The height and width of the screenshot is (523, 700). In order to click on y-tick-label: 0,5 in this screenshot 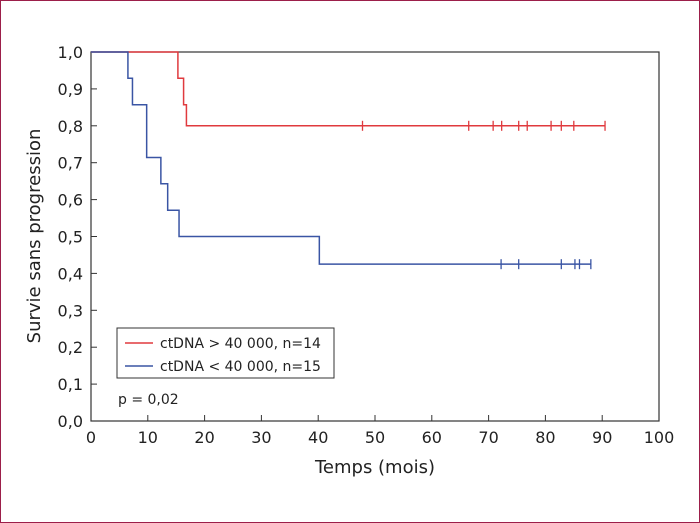, I will do `click(70, 237)`.